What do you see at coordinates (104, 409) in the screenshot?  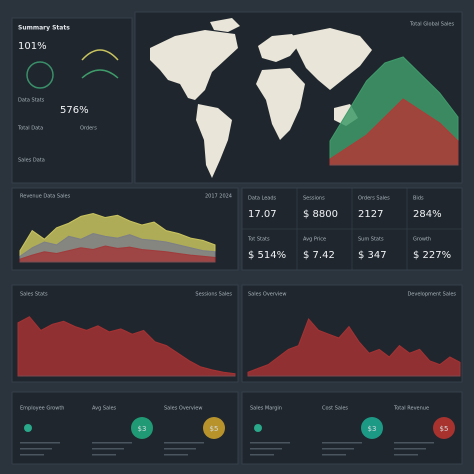 I see `widget-label: Avg Sales` at bounding box center [104, 409].